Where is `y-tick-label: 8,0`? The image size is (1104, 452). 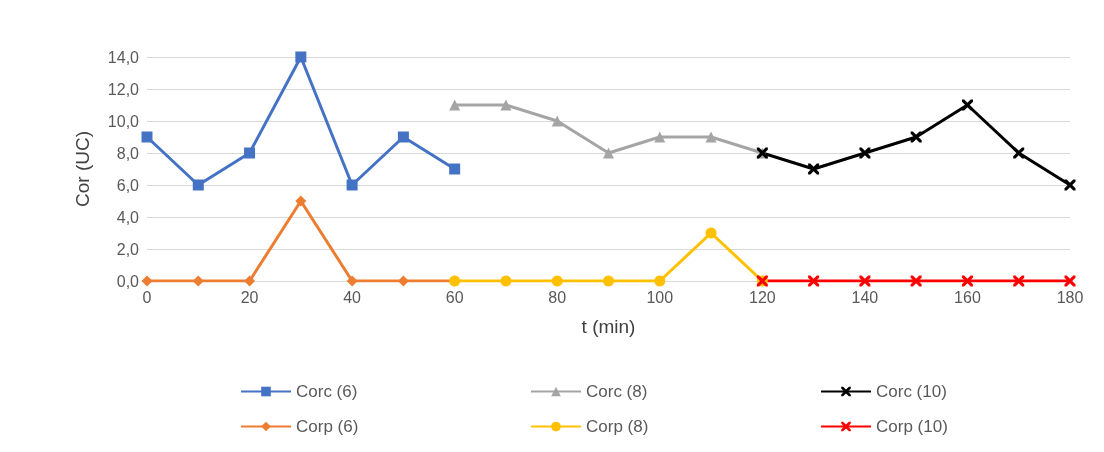
y-tick-label: 8,0 is located at coordinates (128, 153).